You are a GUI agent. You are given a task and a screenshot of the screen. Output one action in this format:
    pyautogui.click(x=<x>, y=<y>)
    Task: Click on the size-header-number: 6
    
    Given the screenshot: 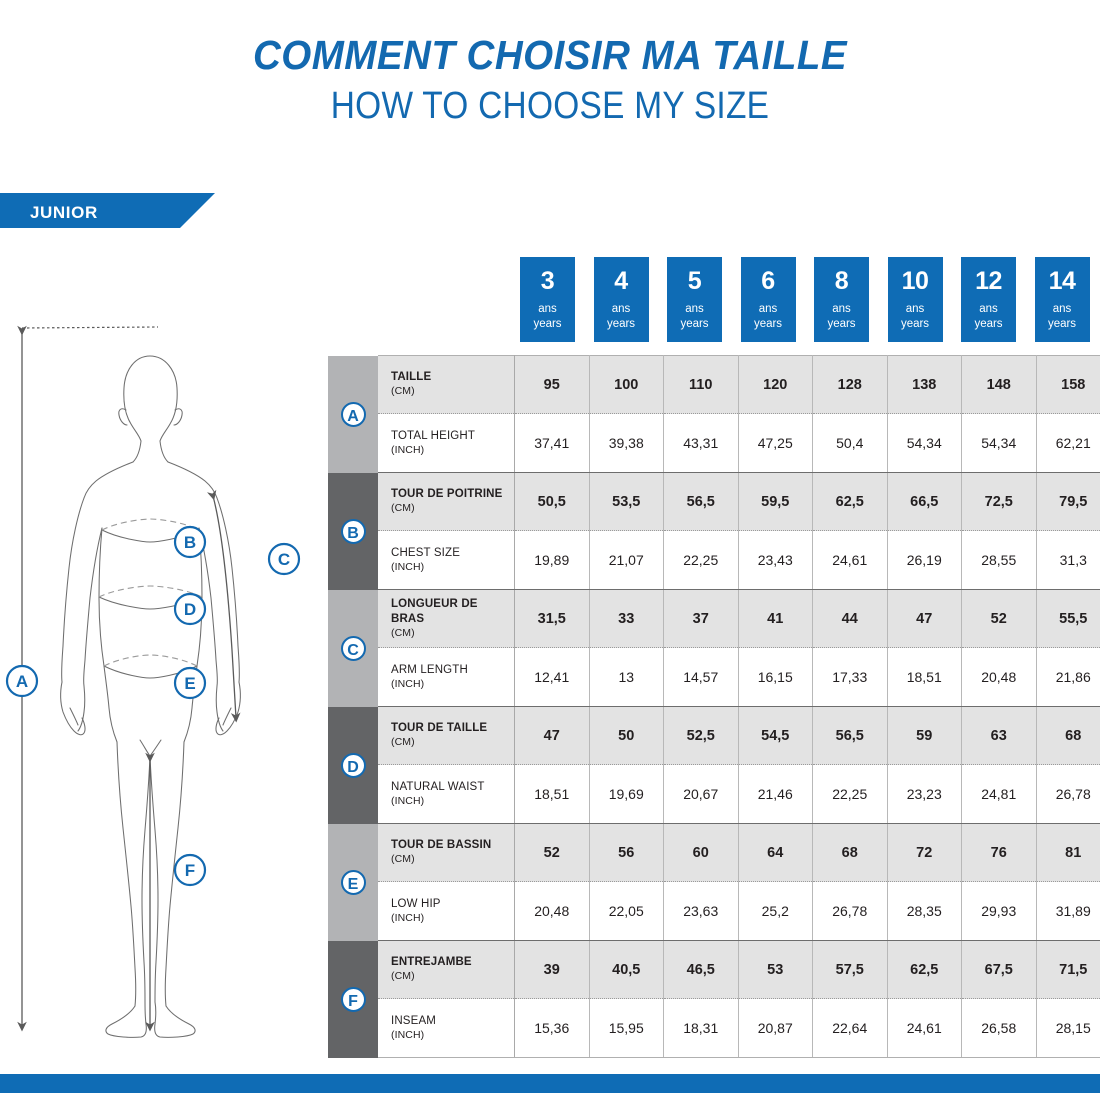 What is the action you would take?
    pyautogui.click(x=768, y=281)
    